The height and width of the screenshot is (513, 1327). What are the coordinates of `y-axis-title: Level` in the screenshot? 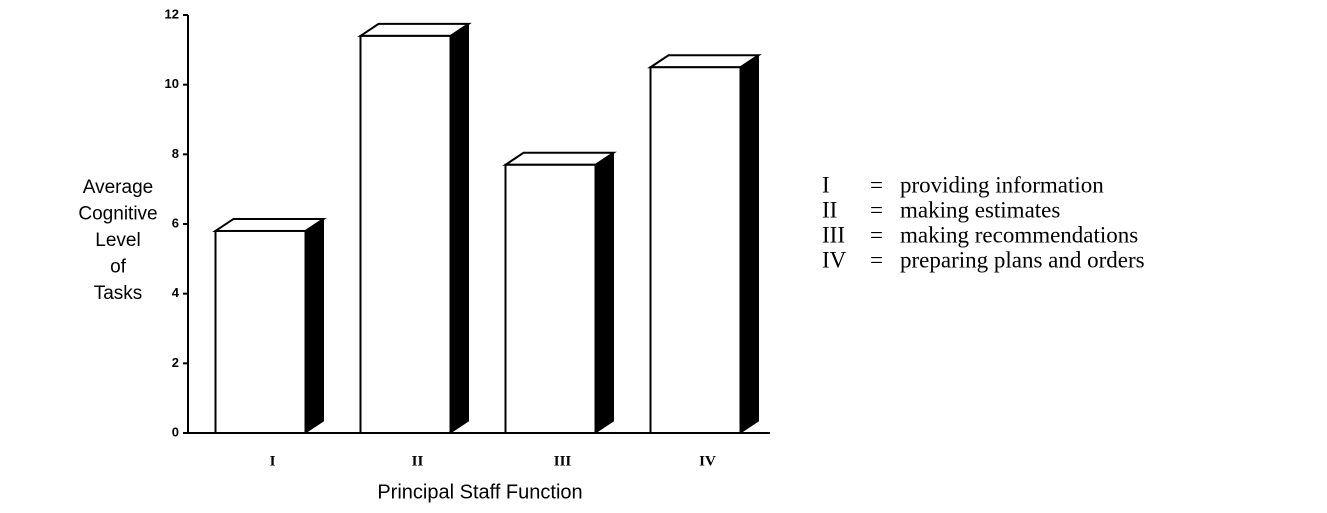 It's located at (117, 240).